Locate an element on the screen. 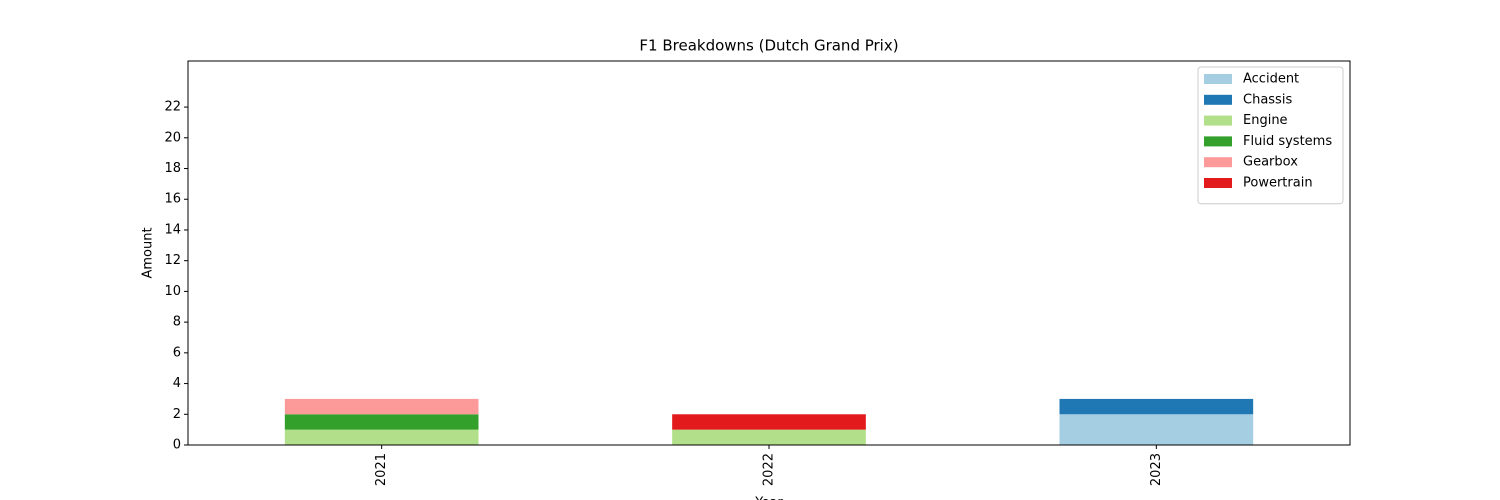 This screenshot has height=500, width=1500. y-tick-label: 0 is located at coordinates (177, 445).